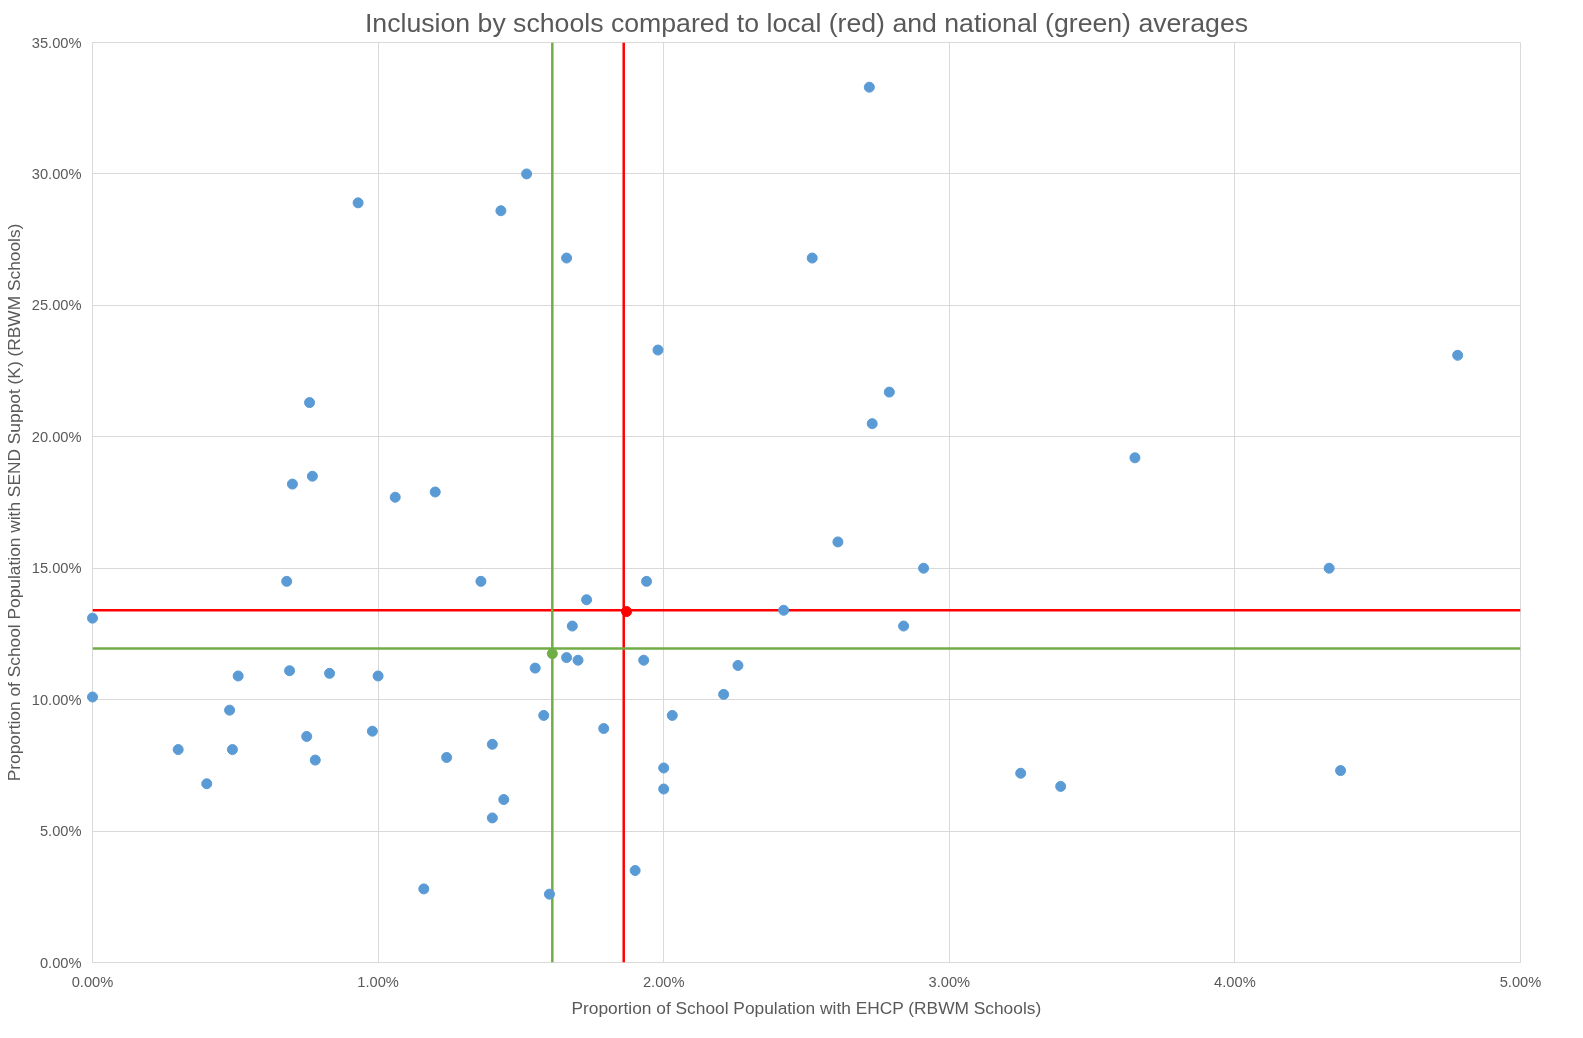  Describe the element at coordinates (56, 436) in the screenshot. I see `y-tick-label: 20.00%` at that location.